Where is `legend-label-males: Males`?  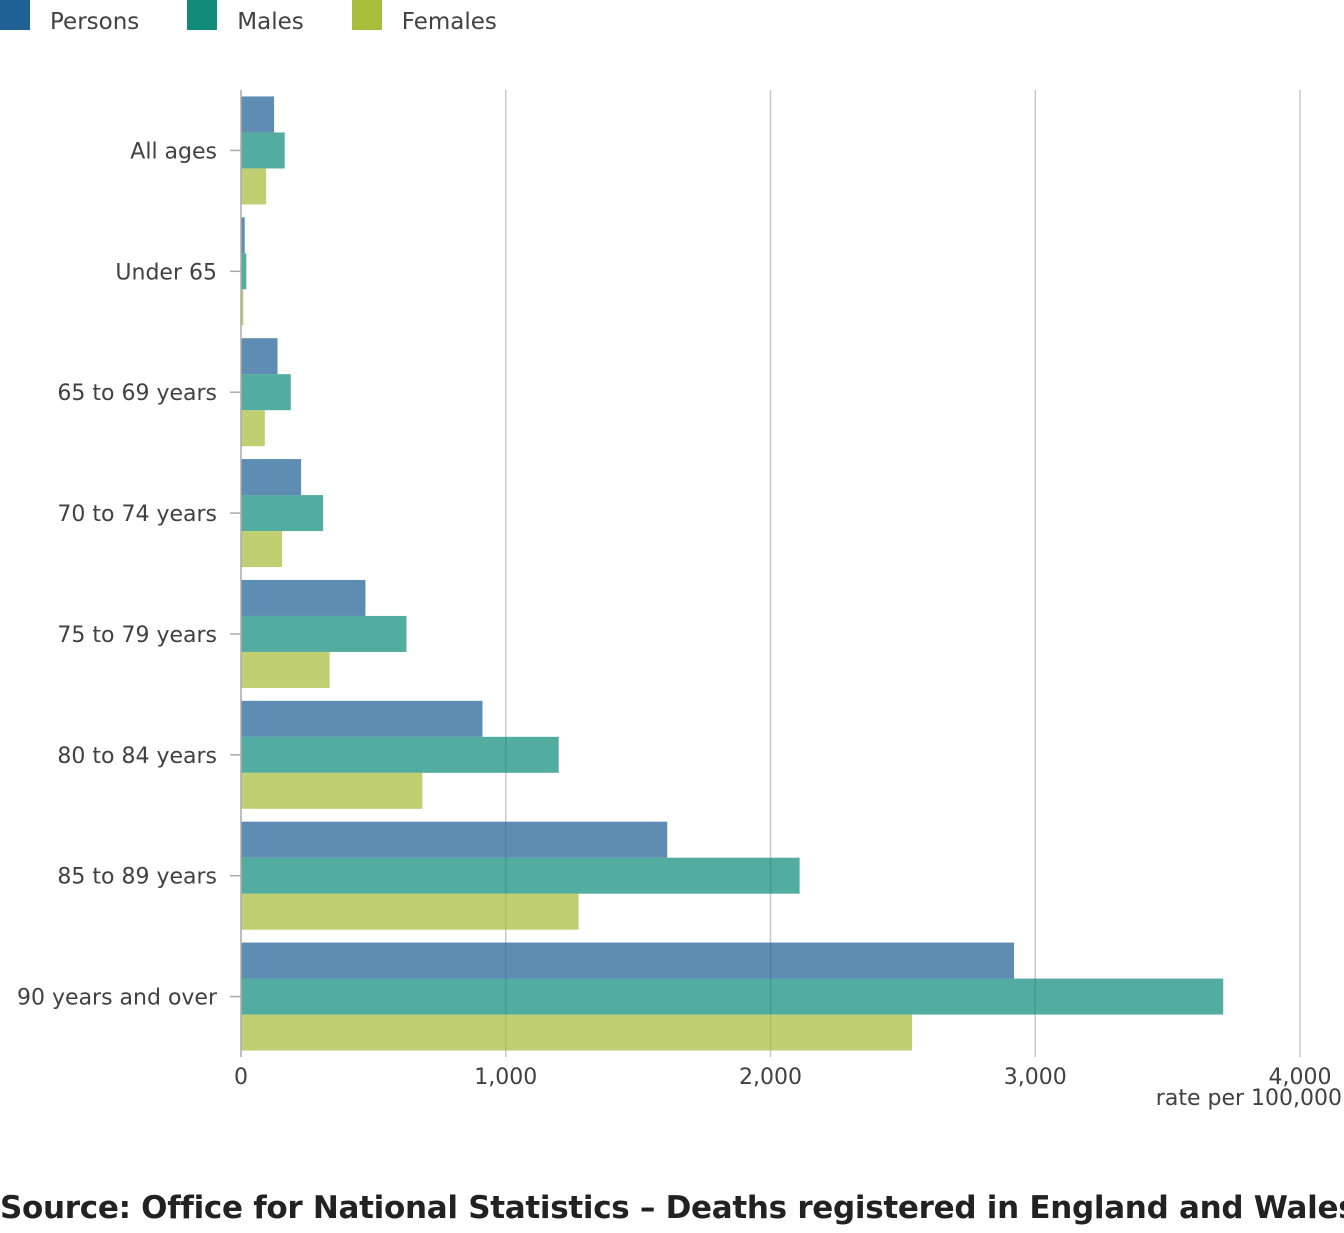
legend-label-males: Males is located at coordinates (270, 22).